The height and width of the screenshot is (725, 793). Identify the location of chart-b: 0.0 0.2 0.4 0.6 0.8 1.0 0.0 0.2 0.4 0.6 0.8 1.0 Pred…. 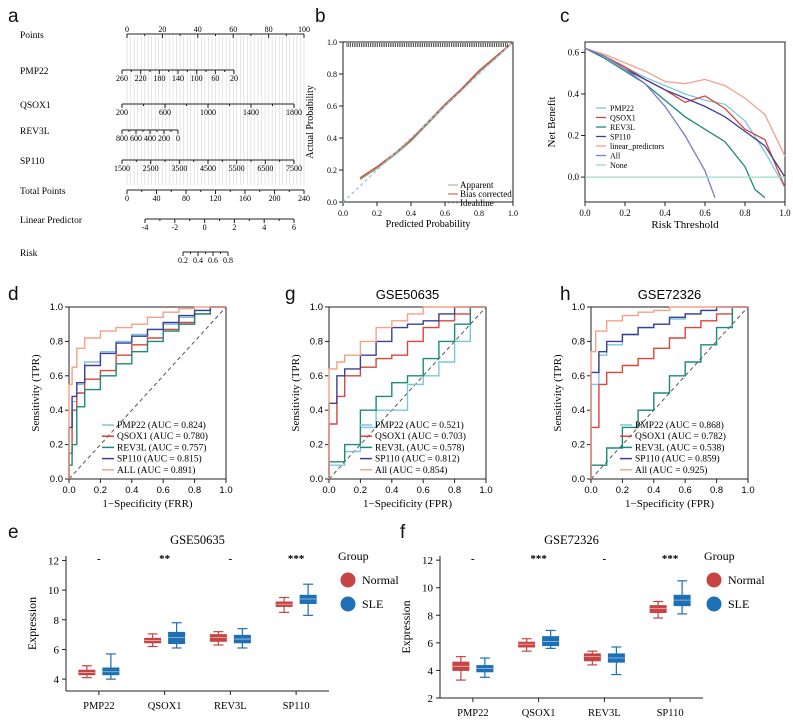
(411, 134).